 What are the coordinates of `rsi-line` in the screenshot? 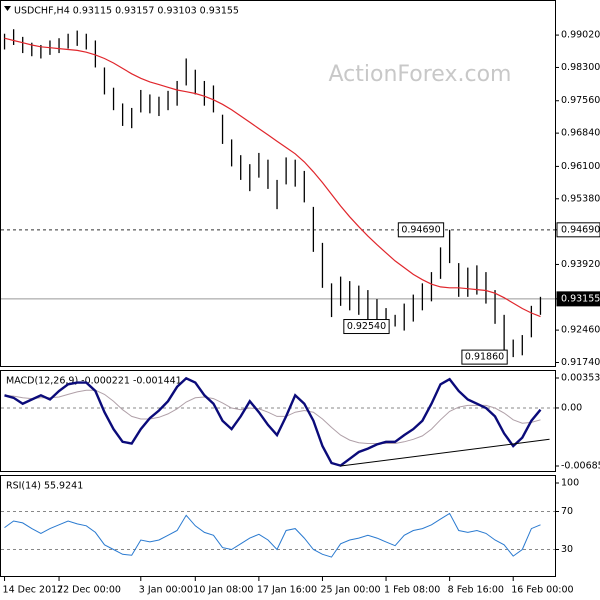 It's located at (272, 535).